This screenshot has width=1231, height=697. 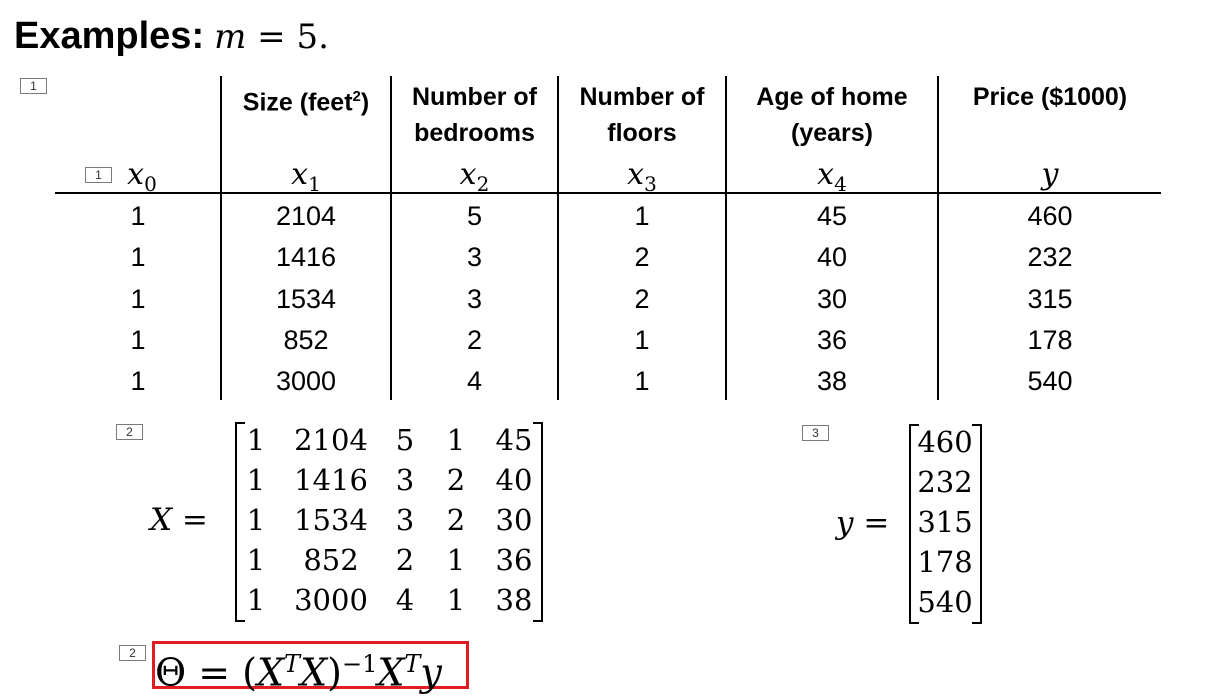 What do you see at coordinates (171, 36) in the screenshot?
I see `page-title: Examples: m = 5.` at bounding box center [171, 36].